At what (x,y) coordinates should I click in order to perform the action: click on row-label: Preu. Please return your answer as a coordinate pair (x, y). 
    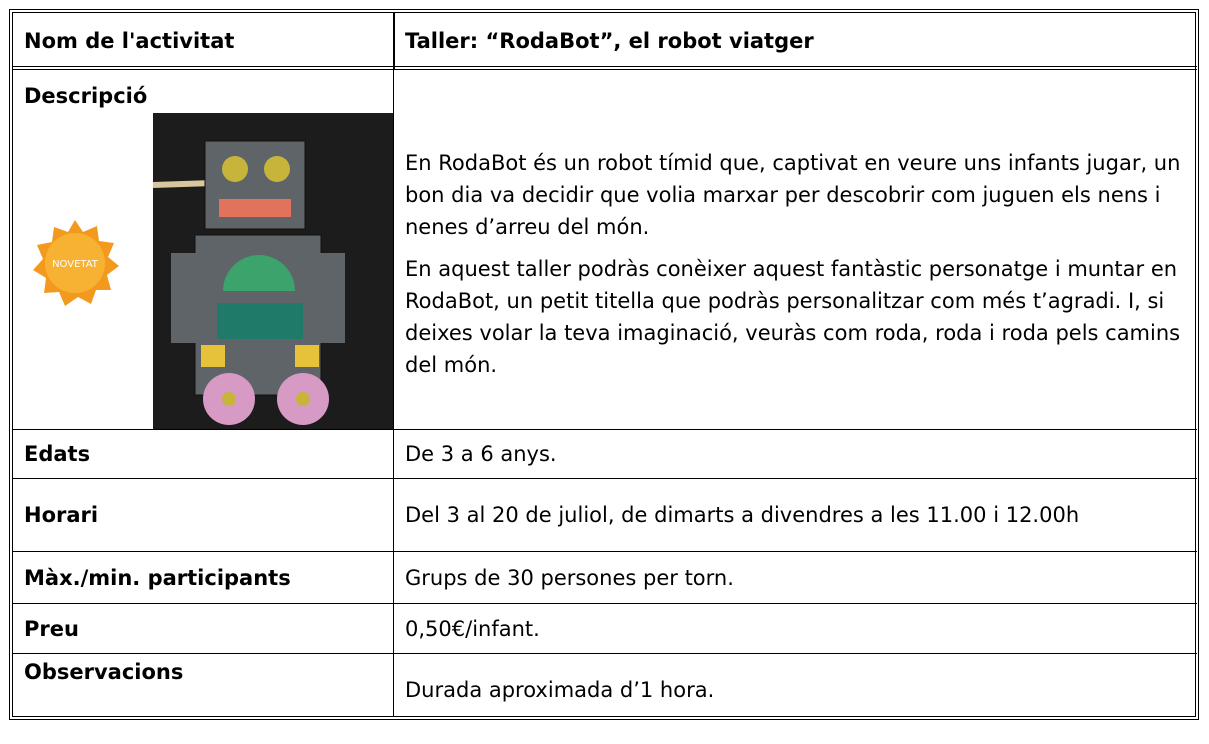
    Looking at the image, I should click on (51, 628).